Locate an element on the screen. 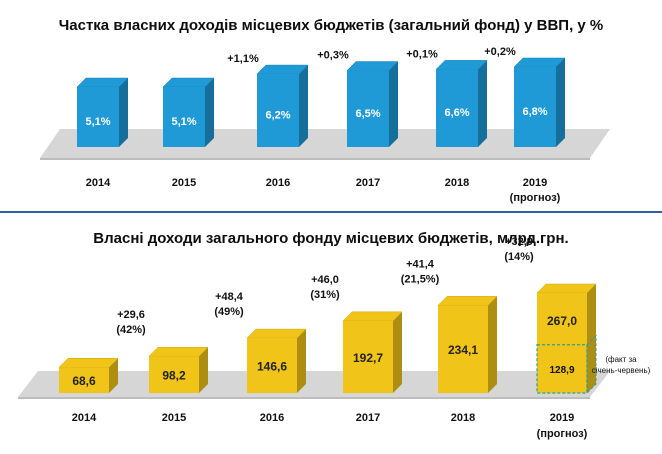 The image size is (662, 454). revenue-bar-2017-top is located at coordinates (372, 316).